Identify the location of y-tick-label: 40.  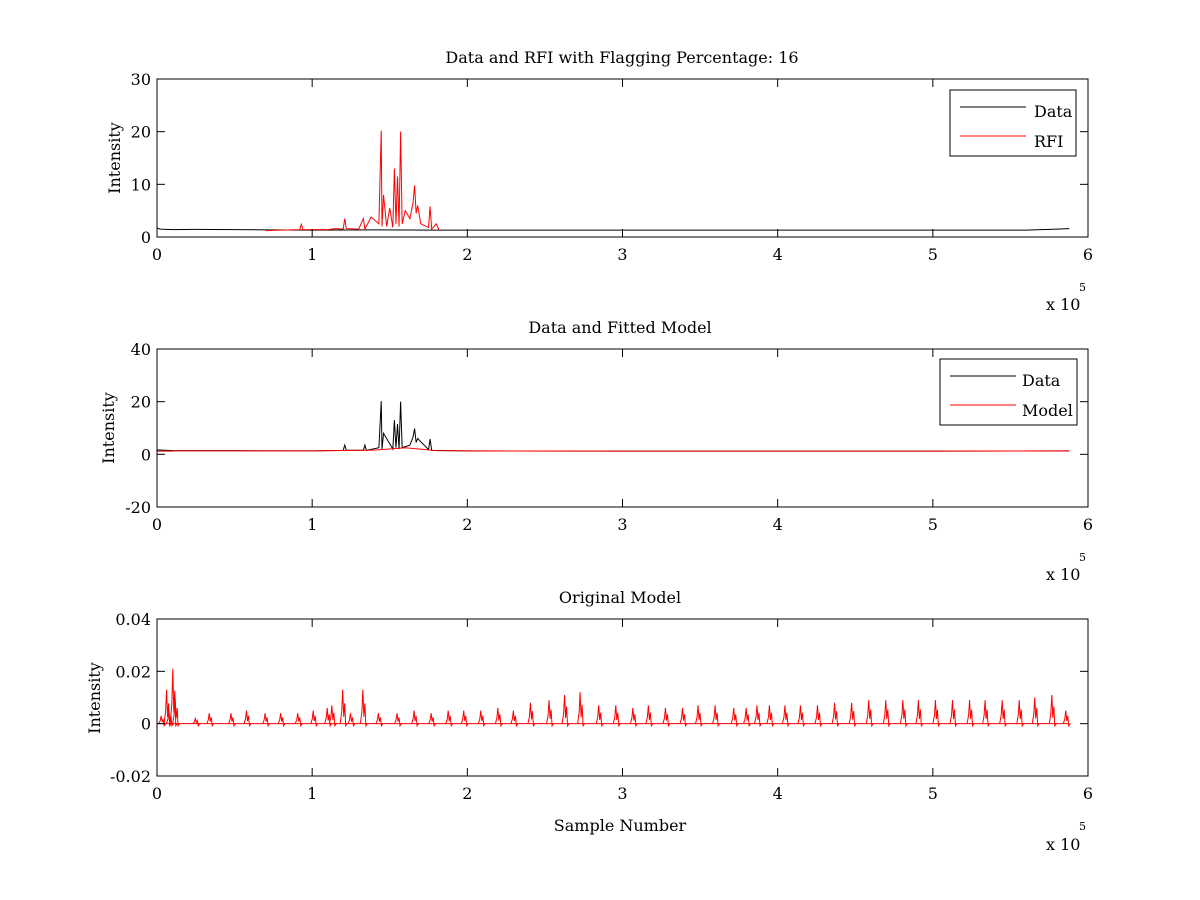
(141, 349).